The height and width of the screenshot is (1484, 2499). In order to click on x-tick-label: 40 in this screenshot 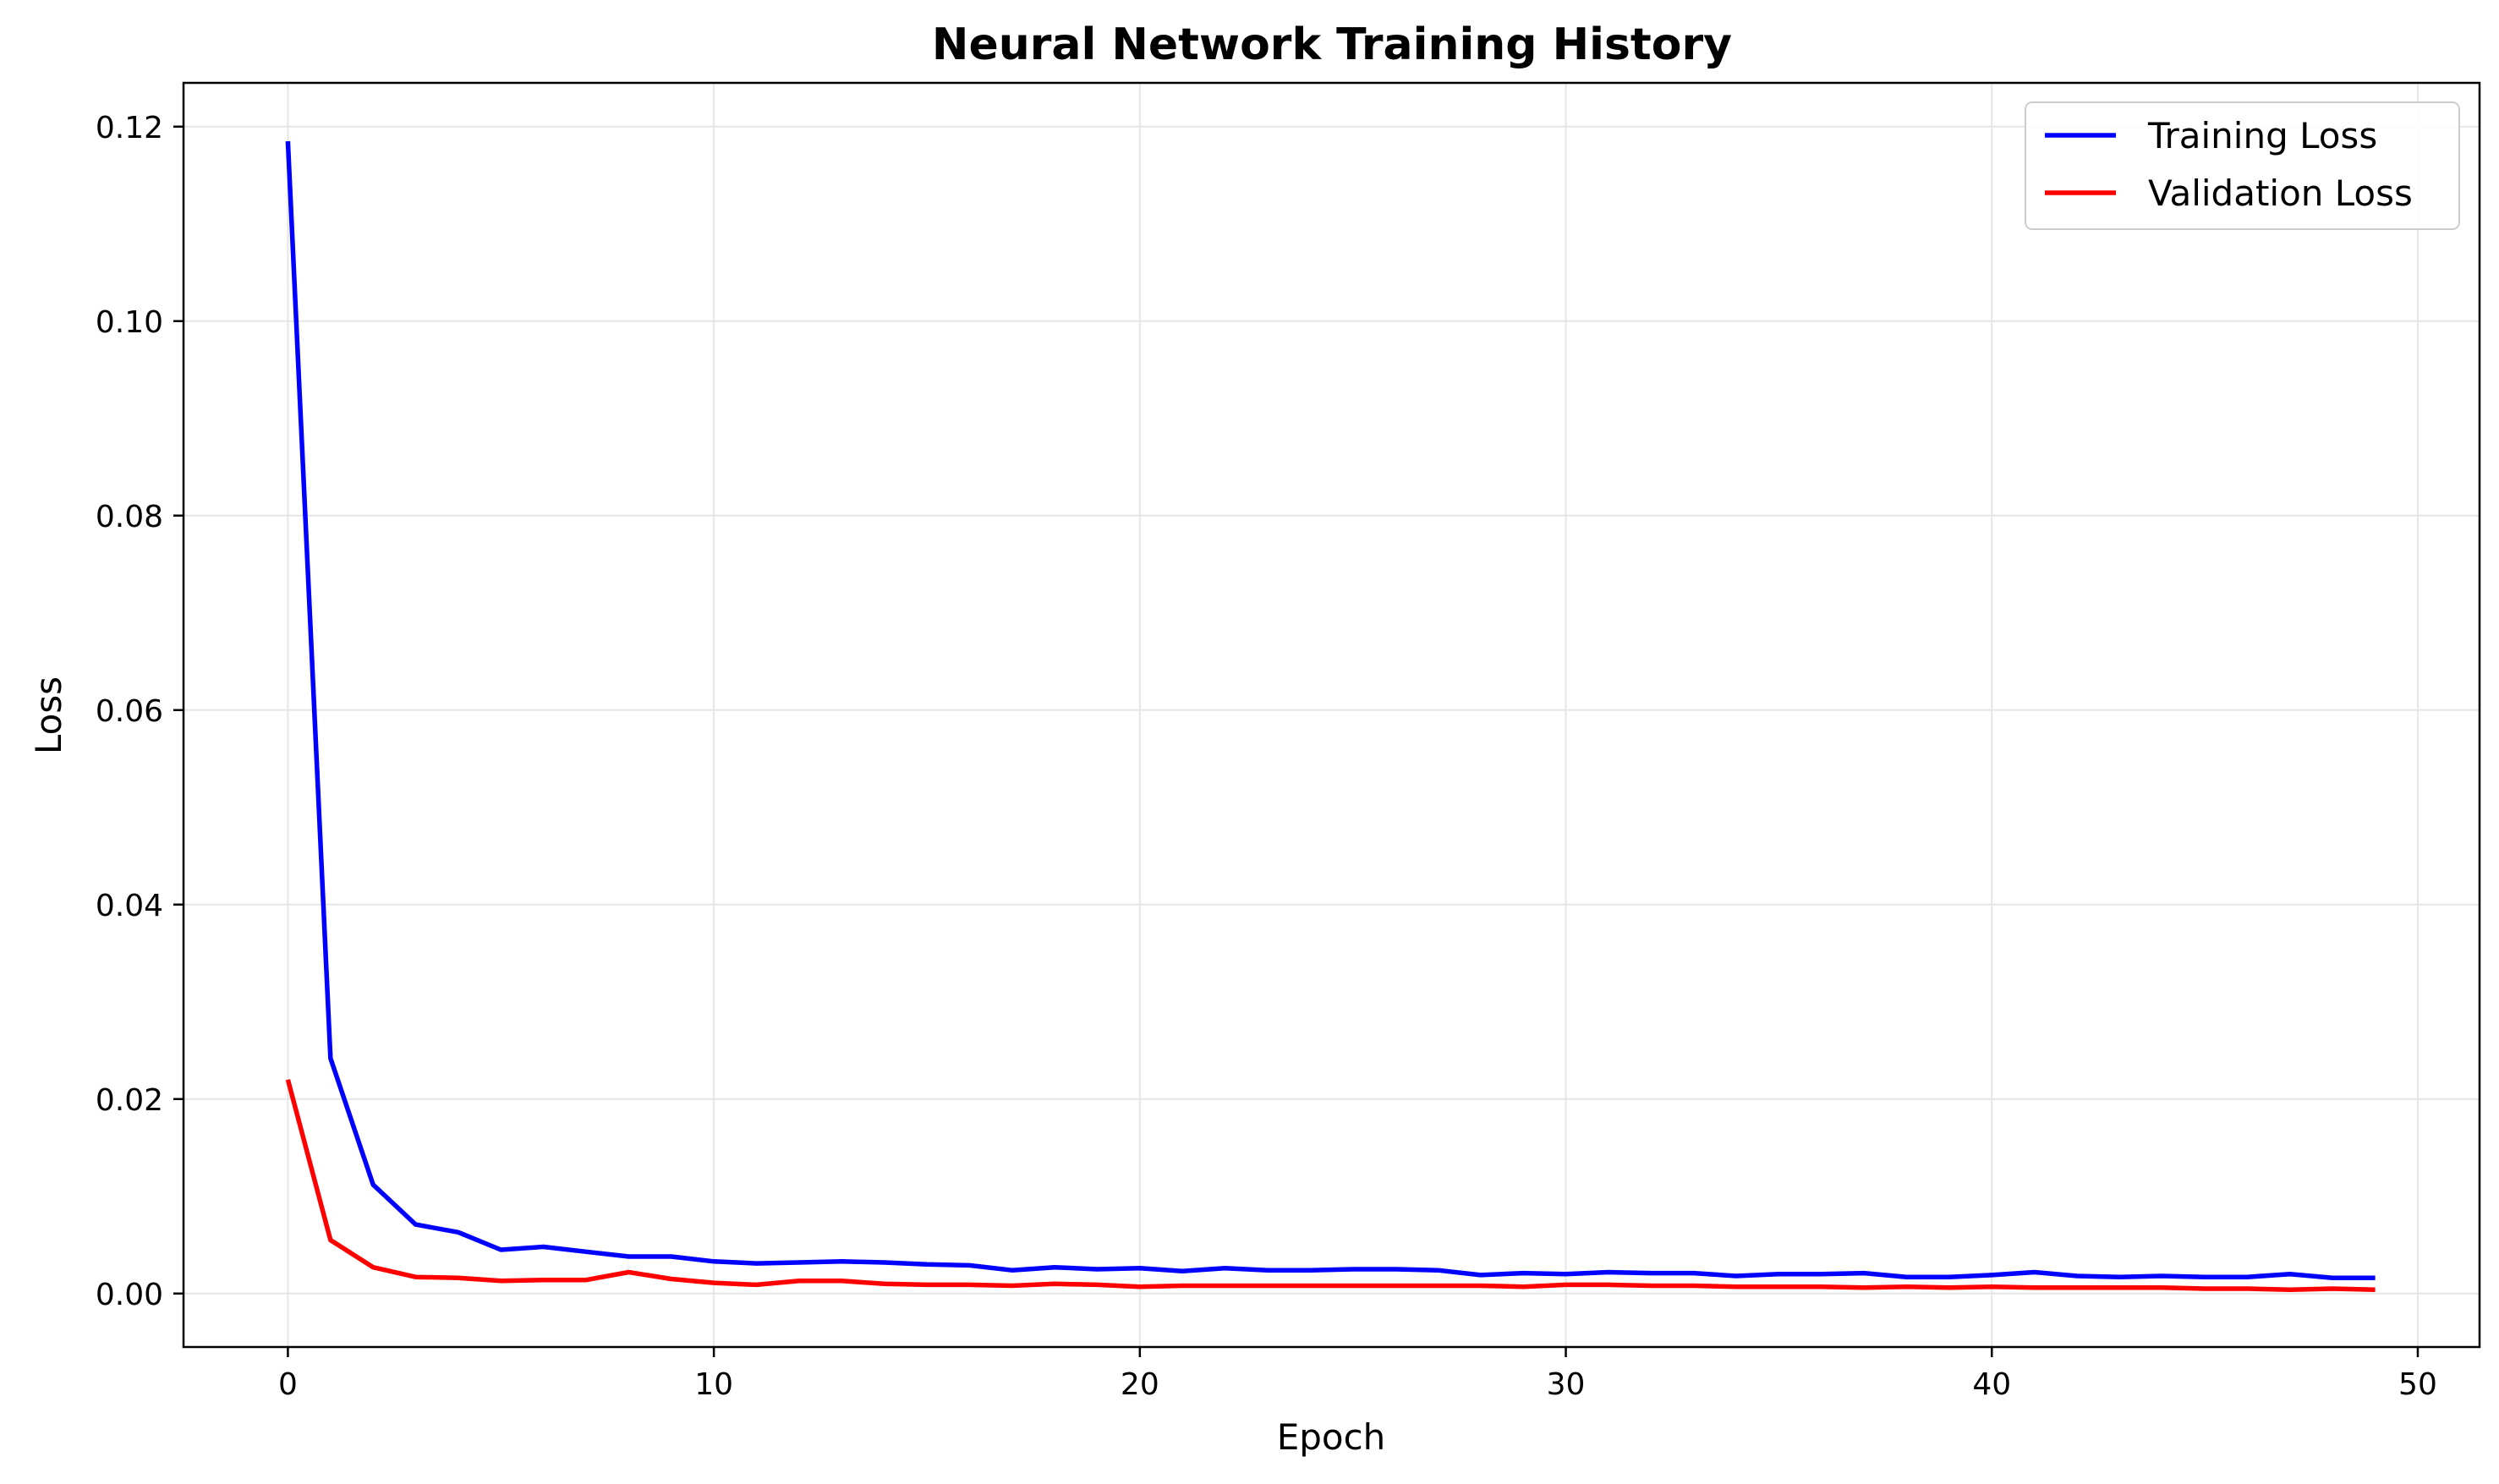, I will do `click(1991, 1384)`.